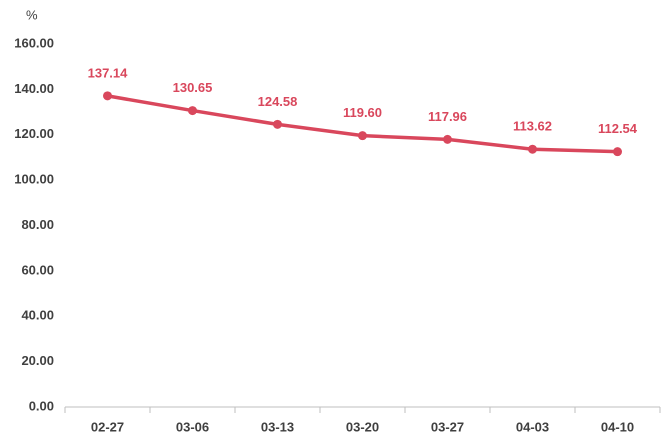 This screenshot has width=669, height=446. Describe the element at coordinates (618, 128) in the screenshot. I see `data-label: 112.54` at that location.